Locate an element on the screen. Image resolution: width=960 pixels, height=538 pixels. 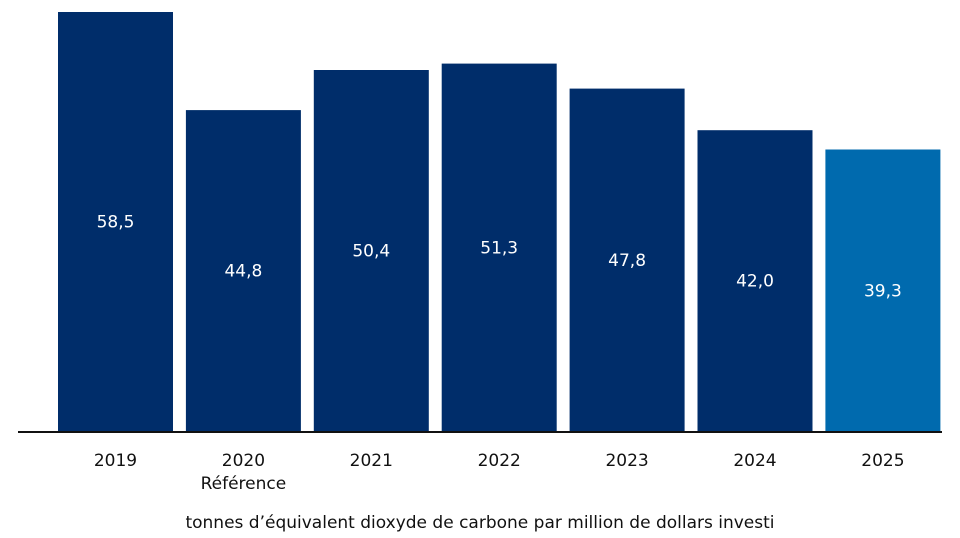
bar-2022 is located at coordinates (499, 247).